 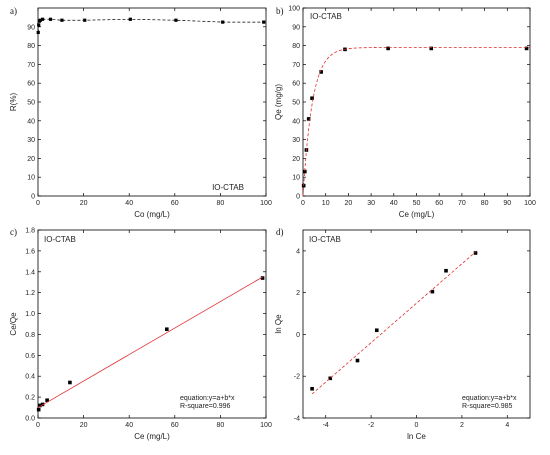 I want to click on y-tick-label: 1.6, so click(x=30, y=251).